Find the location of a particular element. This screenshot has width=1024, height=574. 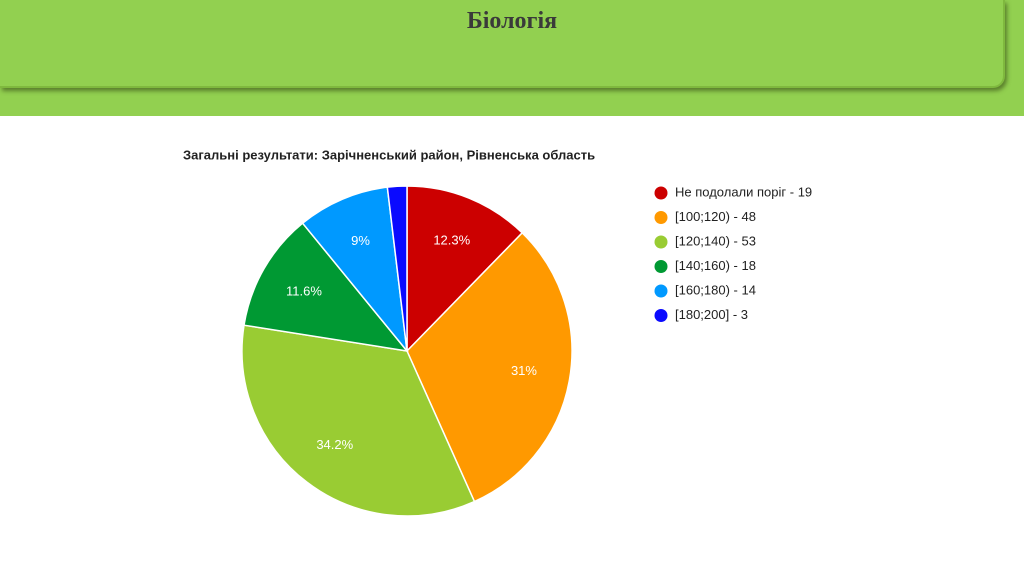

legend-label: Не подолали поріг - 19 is located at coordinates (743, 191).